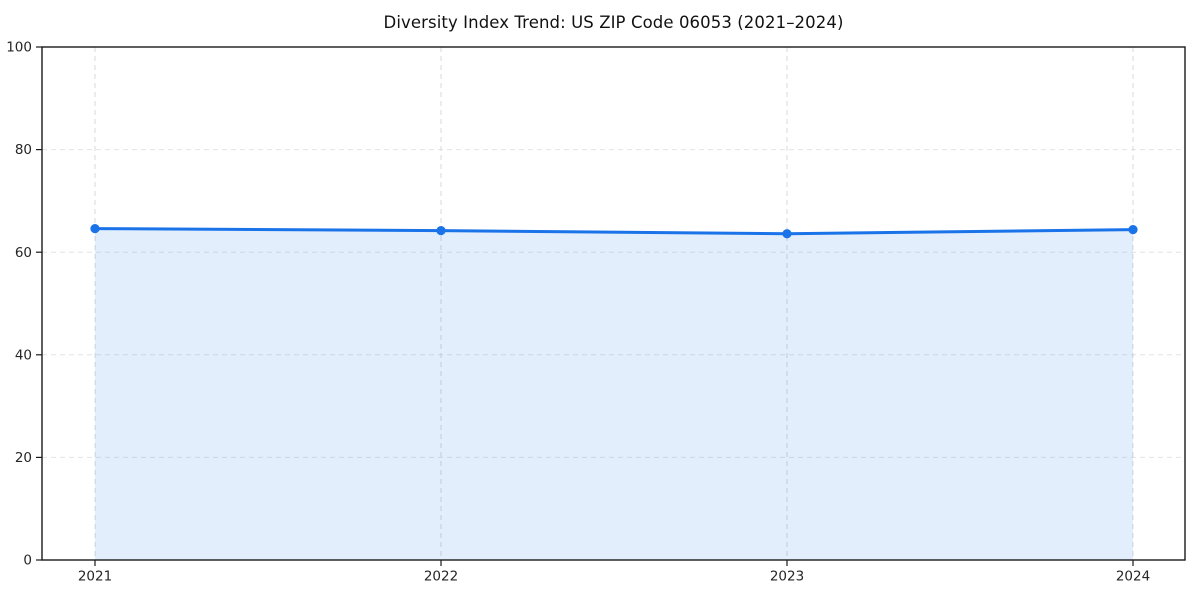 This screenshot has height=600, width=1200. Describe the element at coordinates (787, 234) in the screenshot. I see `data-point-2023` at that location.